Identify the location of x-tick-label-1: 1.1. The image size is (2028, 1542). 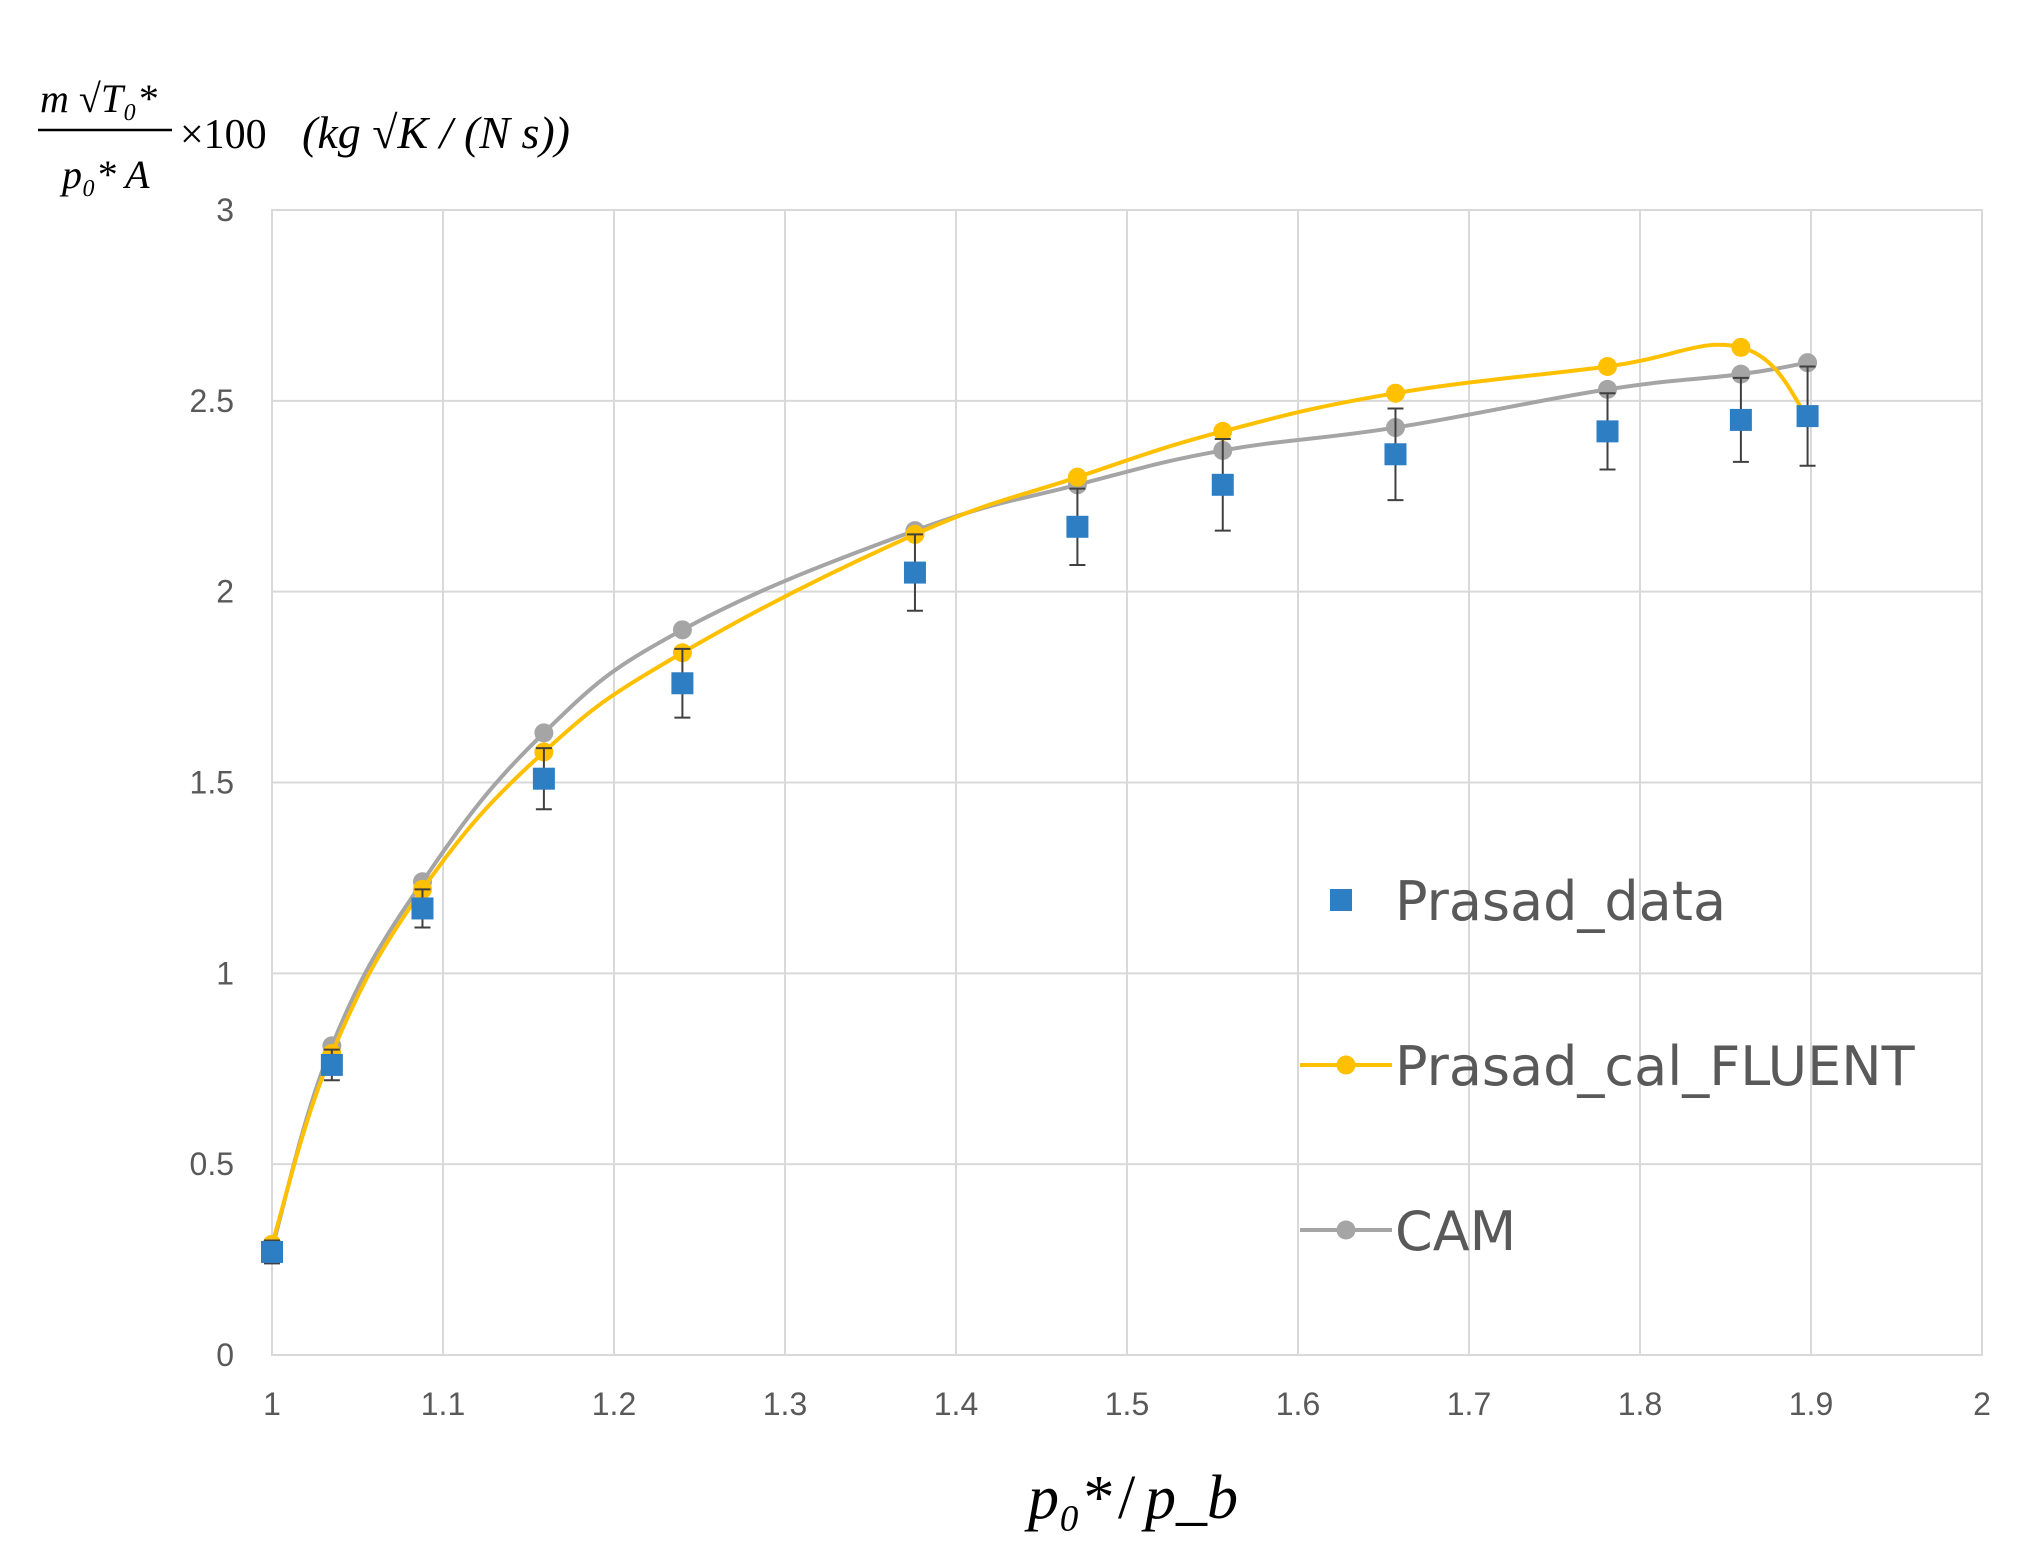
(443, 1404).